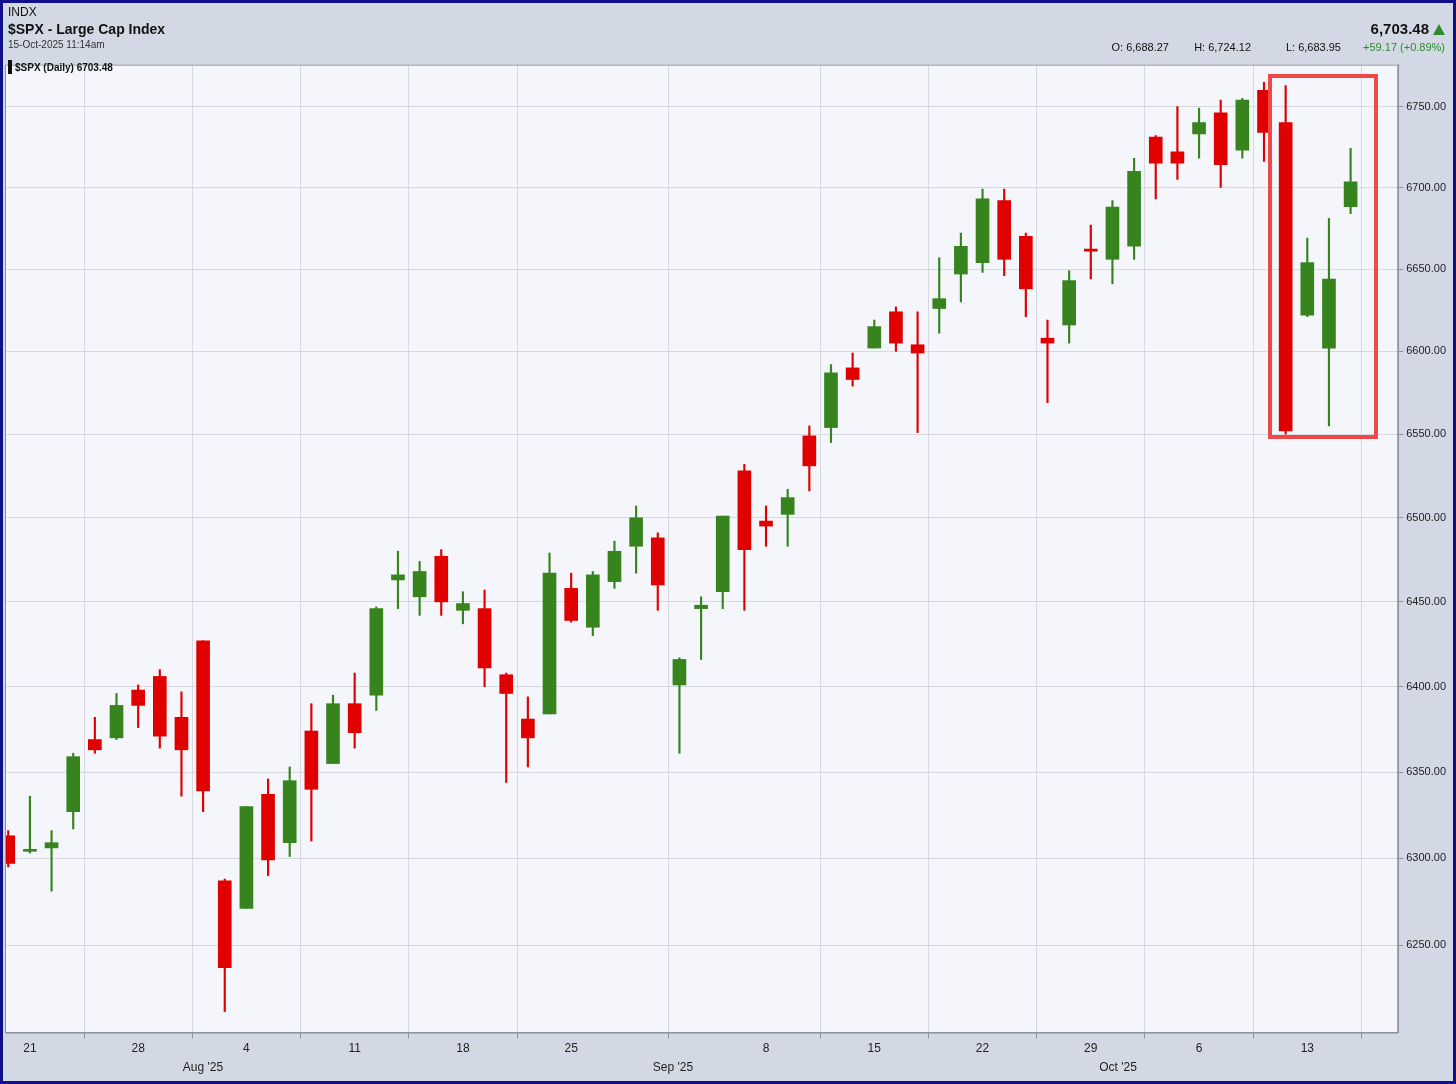 This screenshot has width=1456, height=1084. Describe the element at coordinates (1426, 857) in the screenshot. I see `y-tick-label: 6300.00` at that location.